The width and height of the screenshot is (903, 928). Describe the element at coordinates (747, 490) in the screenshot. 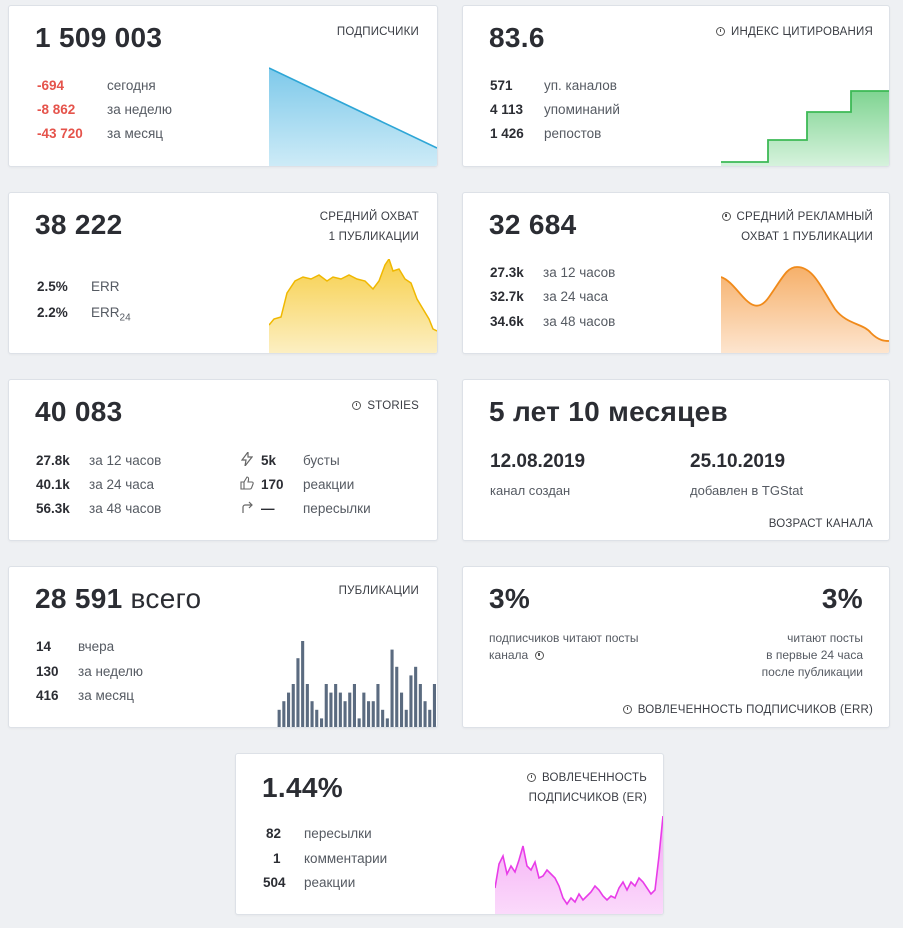

I see `added-label: добавлен в TGStat` at that location.